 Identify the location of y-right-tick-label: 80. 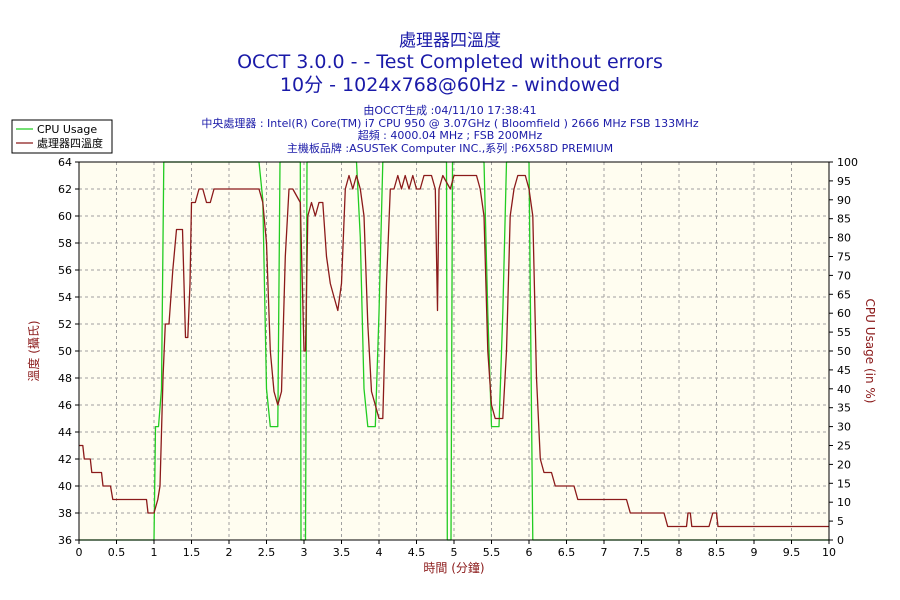
(844, 238).